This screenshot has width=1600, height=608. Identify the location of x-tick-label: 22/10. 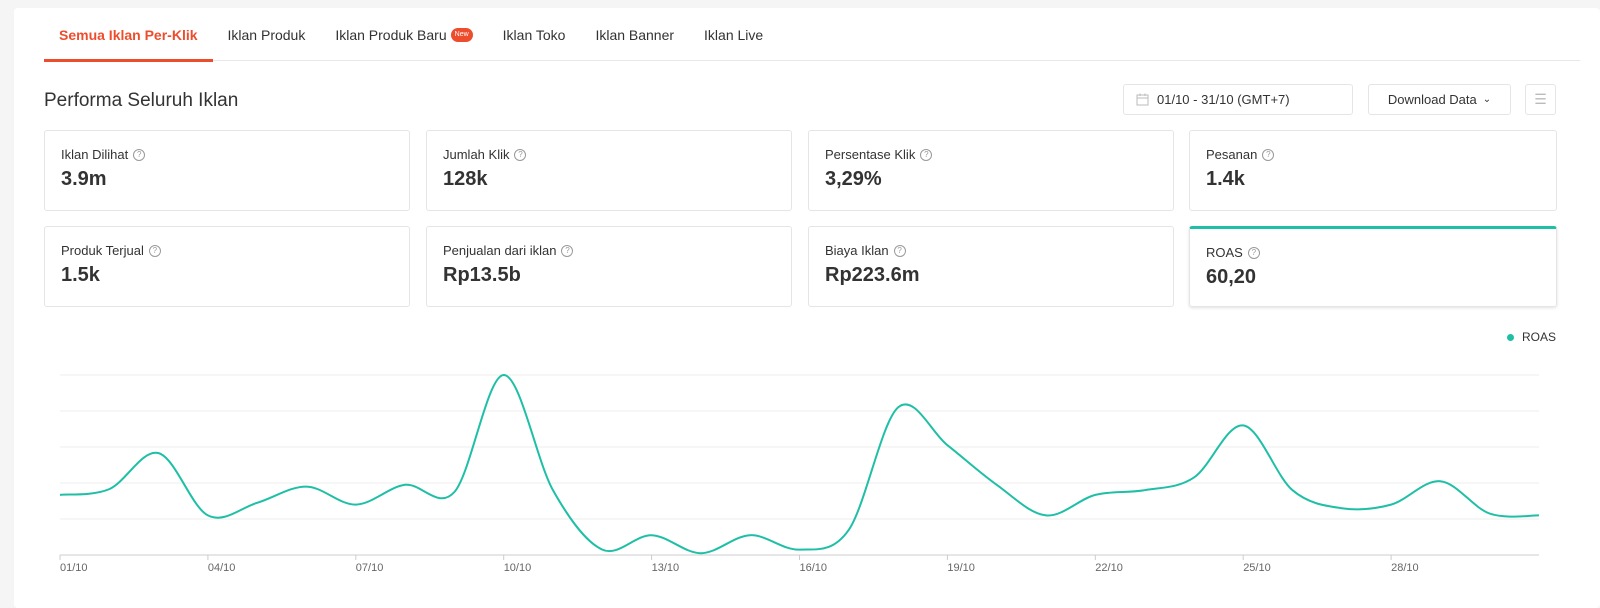
(1109, 568).